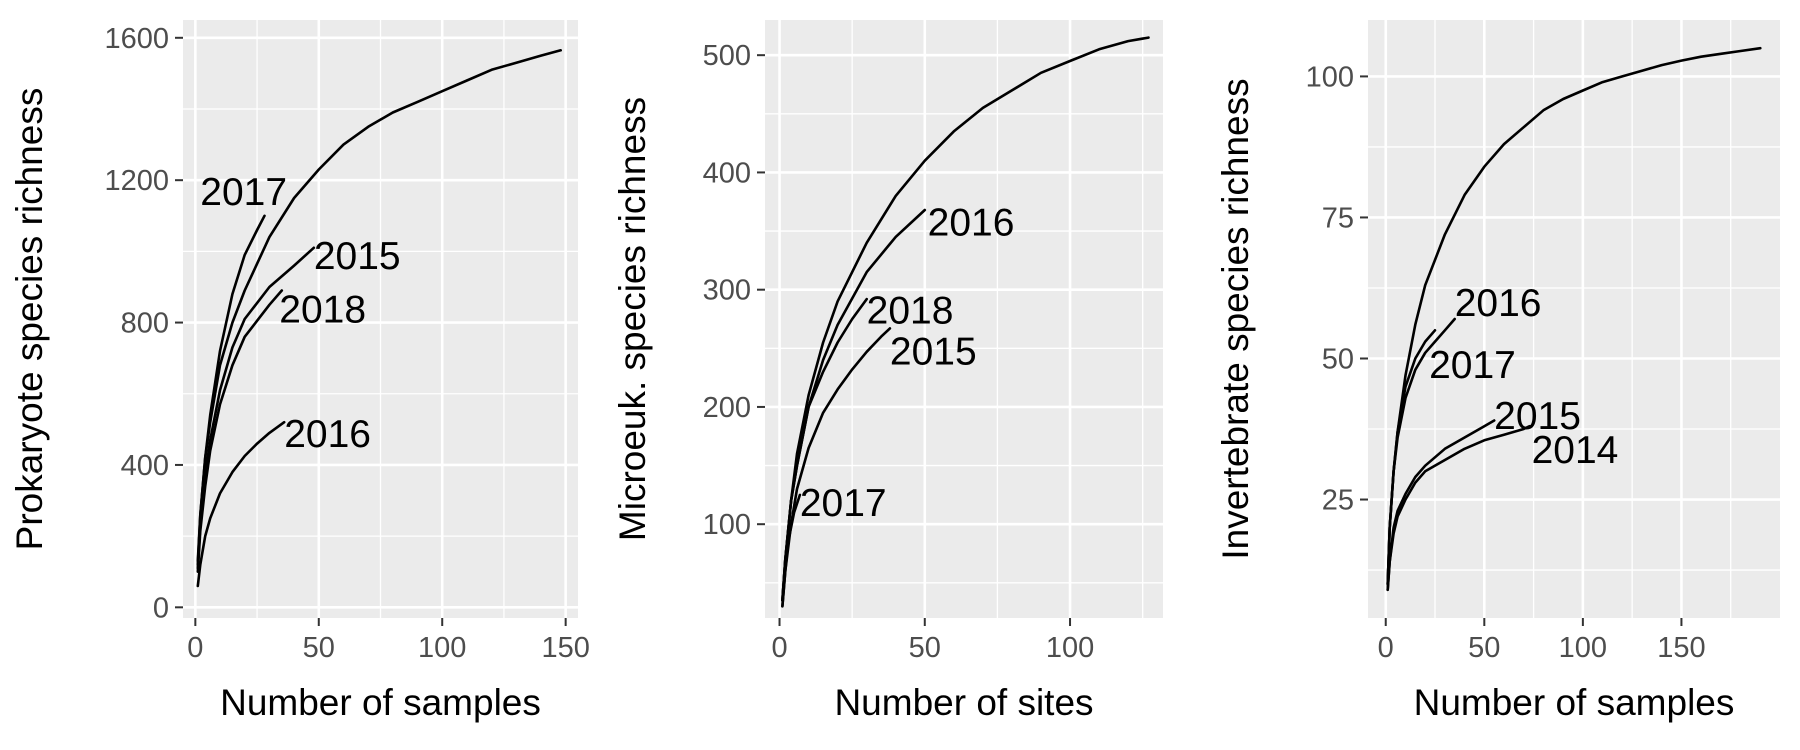 Image resolution: width=1800 pixels, height=750 pixels. What do you see at coordinates (1330, 77) in the screenshot?
I see `invertebrate-y-tick-label: 100` at bounding box center [1330, 77].